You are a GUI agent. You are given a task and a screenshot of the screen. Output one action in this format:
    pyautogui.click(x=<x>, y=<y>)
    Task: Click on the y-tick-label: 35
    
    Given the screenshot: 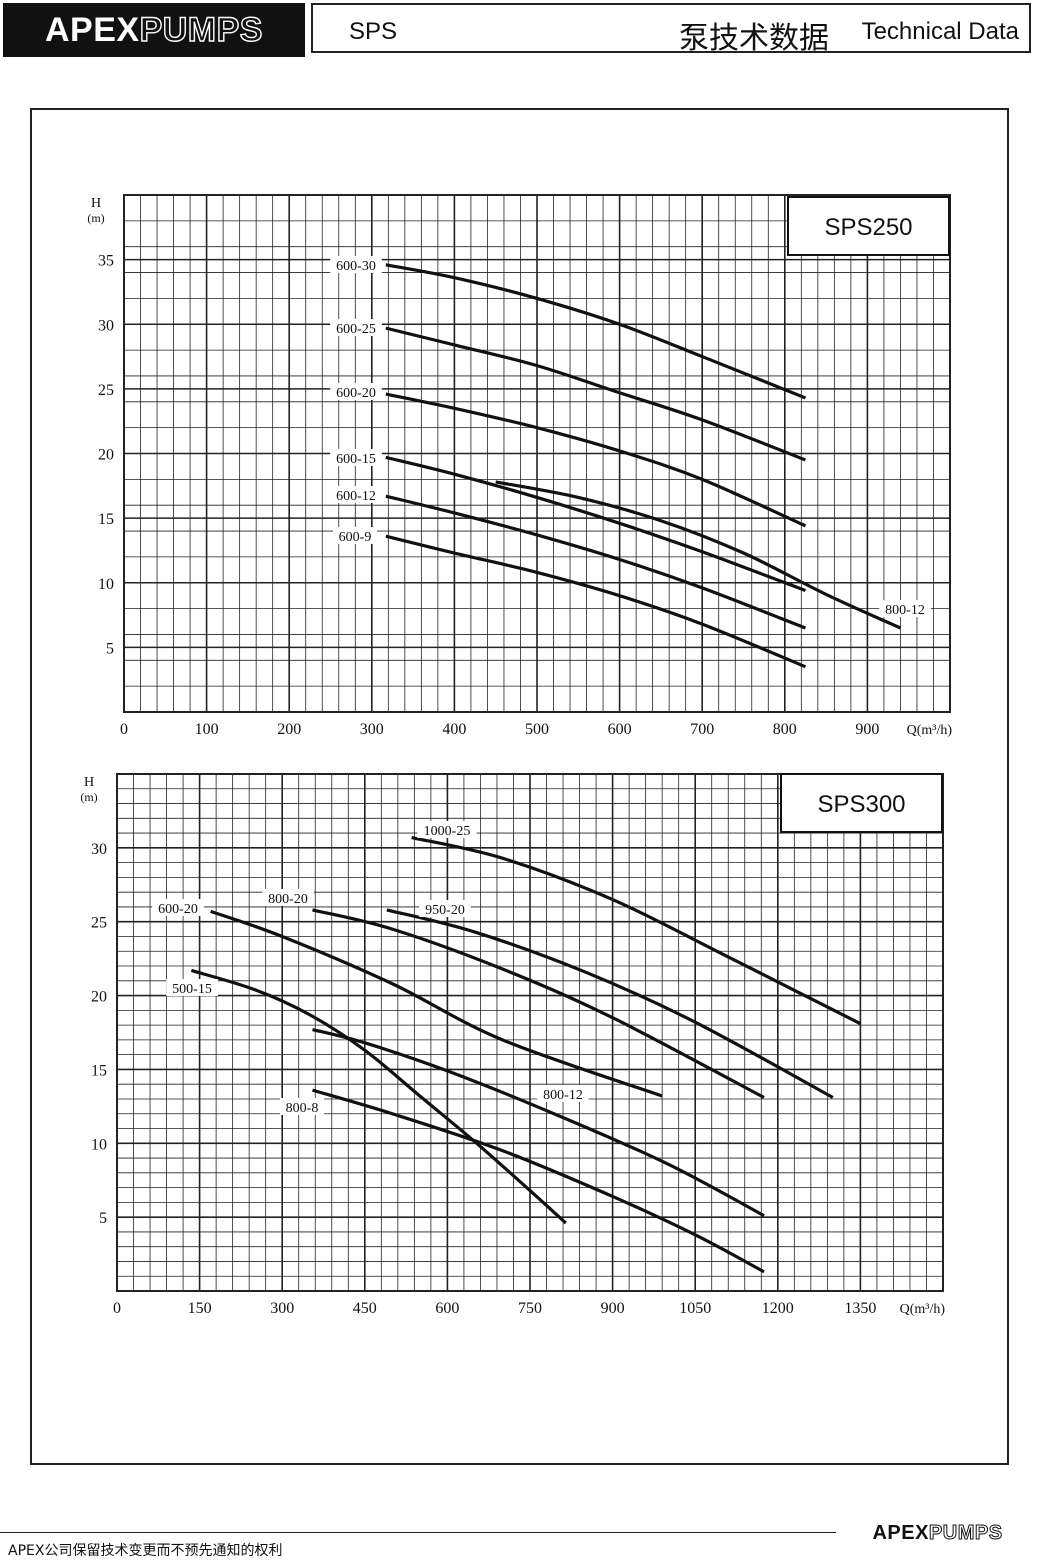 What is the action you would take?
    pyautogui.click(x=106, y=261)
    